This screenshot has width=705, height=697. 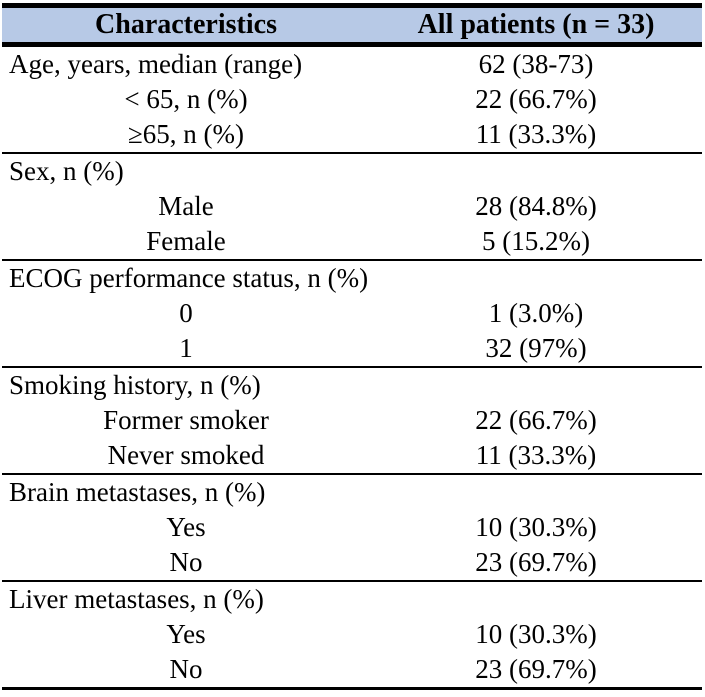 I want to click on table-row: ≥65, n (%) 11 (33.3%), so click(x=352, y=134).